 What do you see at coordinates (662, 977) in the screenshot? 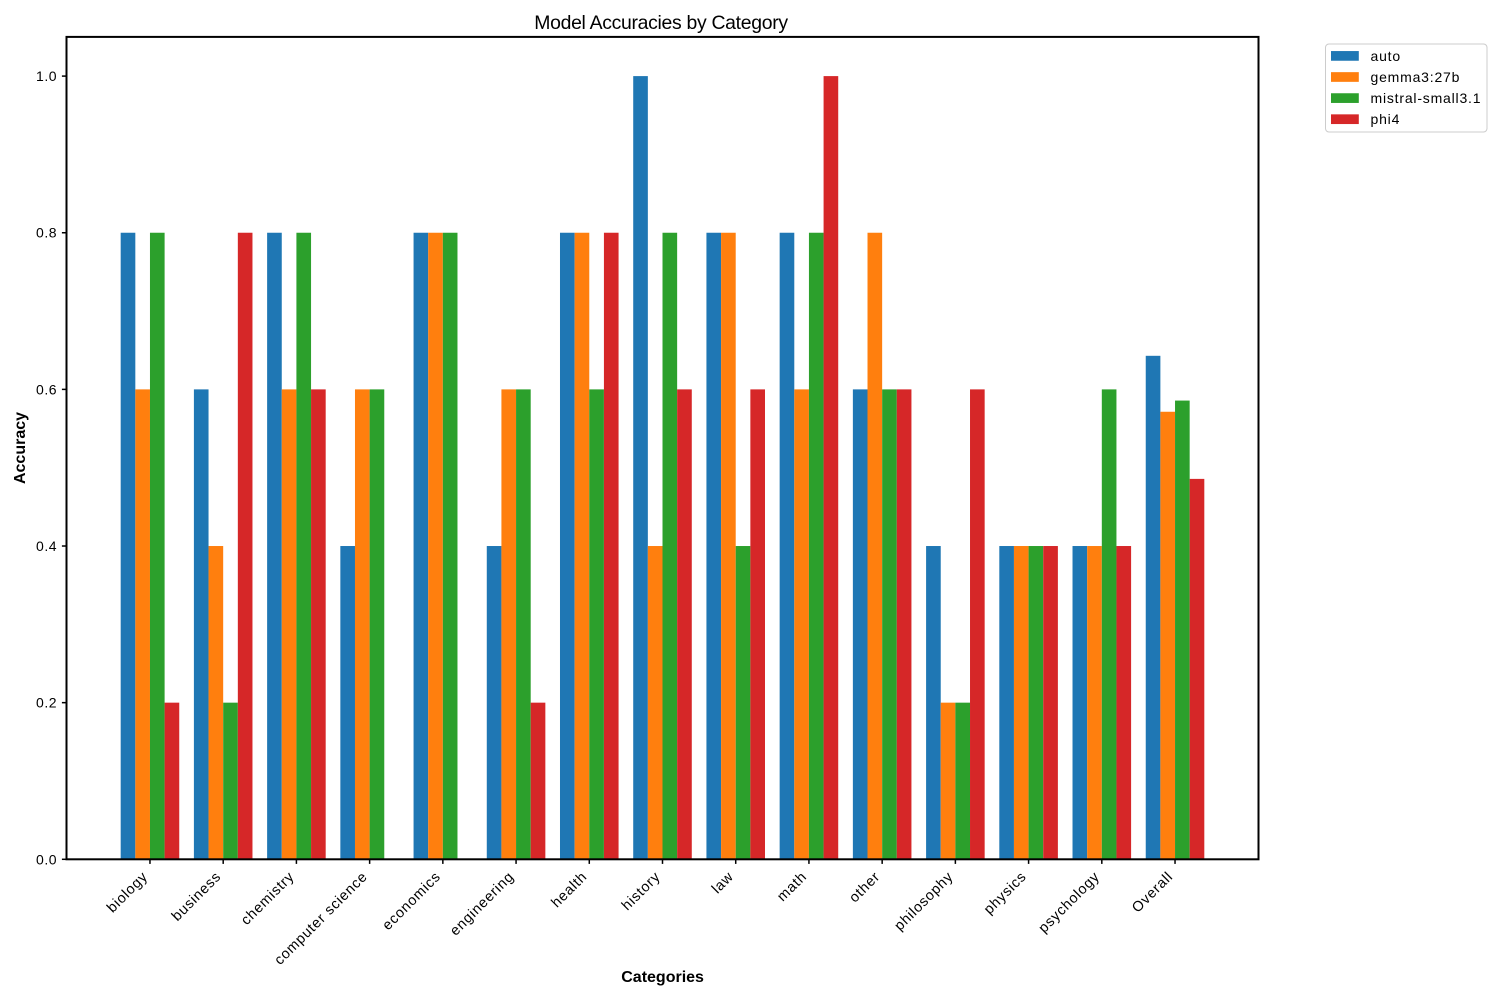
I see `svg-text: Categories` at bounding box center [662, 977].